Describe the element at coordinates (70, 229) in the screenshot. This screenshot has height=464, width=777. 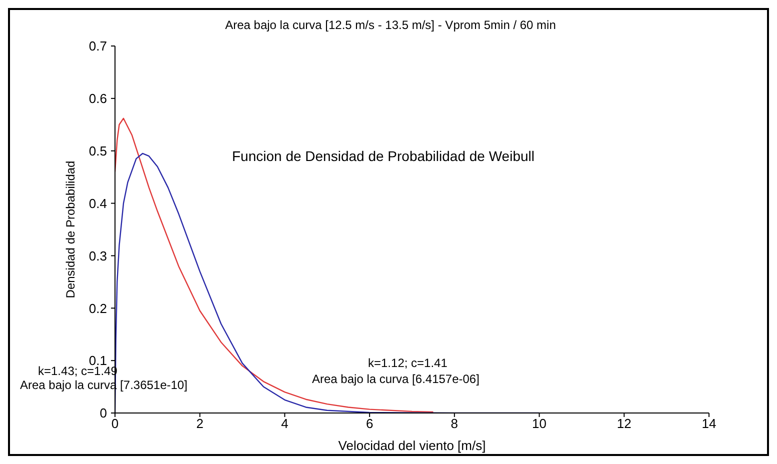
I see `y-axis-title: Densidad de Probabilidad` at that location.